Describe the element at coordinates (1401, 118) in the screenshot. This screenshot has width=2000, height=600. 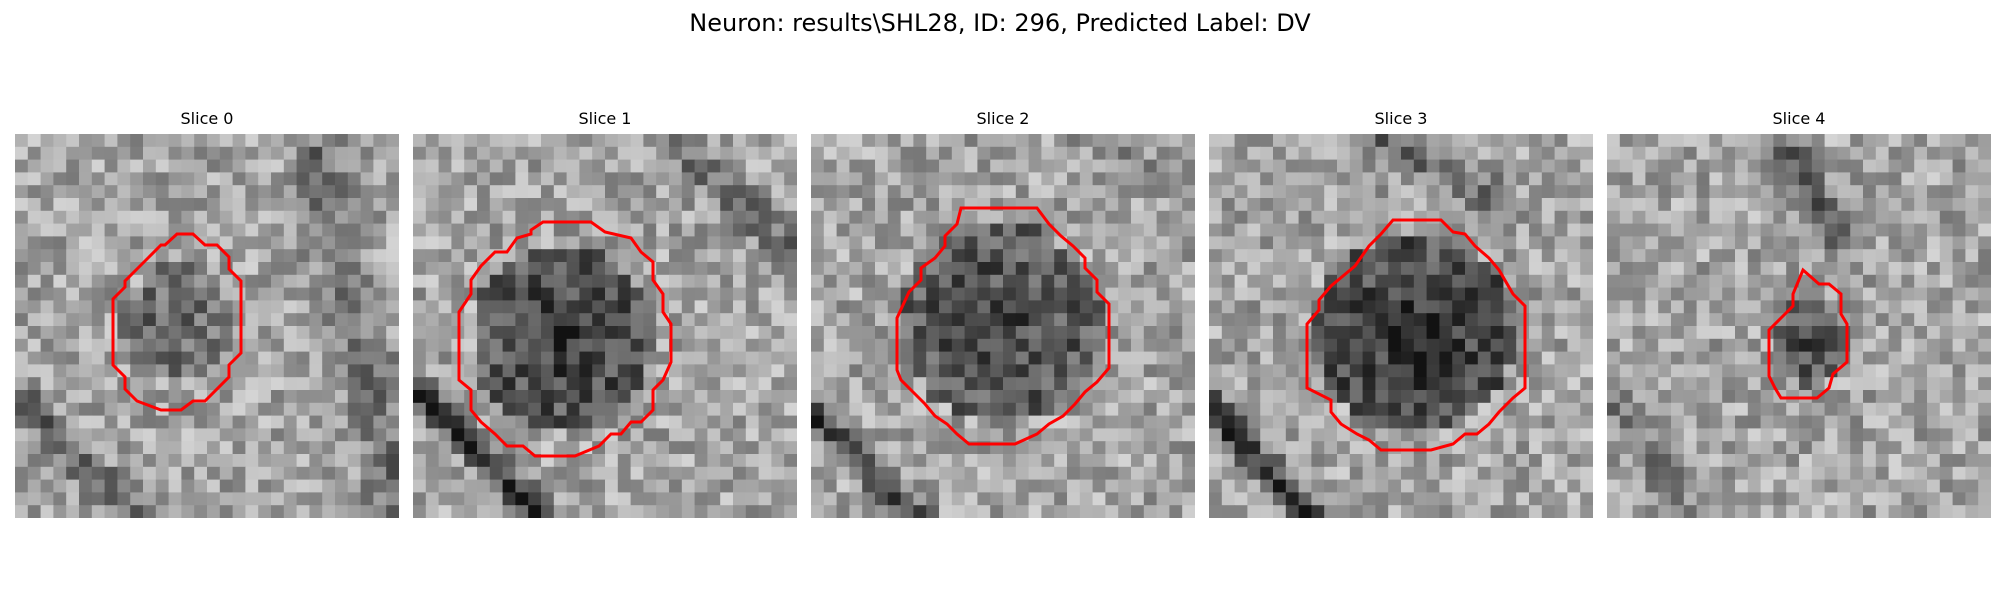
I see `slice-title-3: Slice 3` at that location.